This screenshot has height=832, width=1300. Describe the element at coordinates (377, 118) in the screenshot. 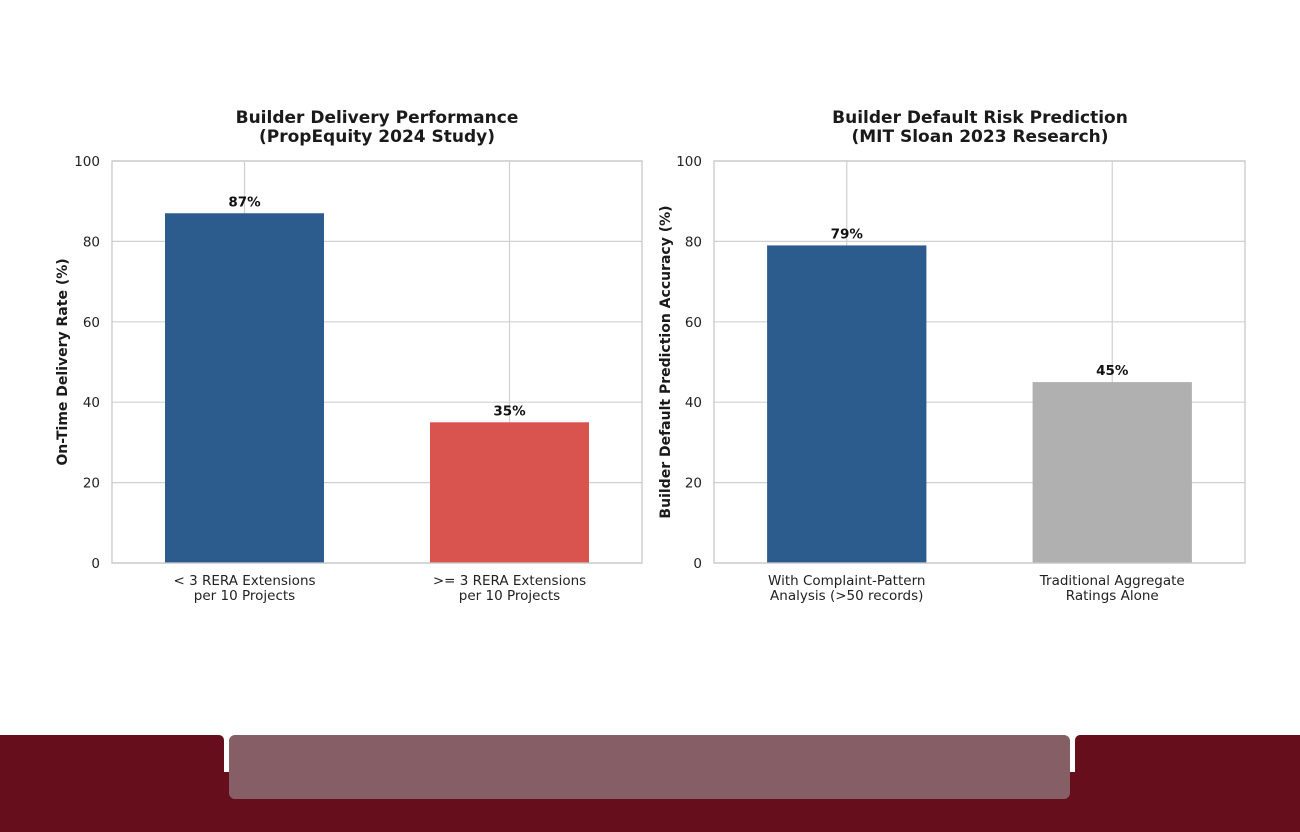

I see `chart-title-line: Builder Delivery Performance` at that location.